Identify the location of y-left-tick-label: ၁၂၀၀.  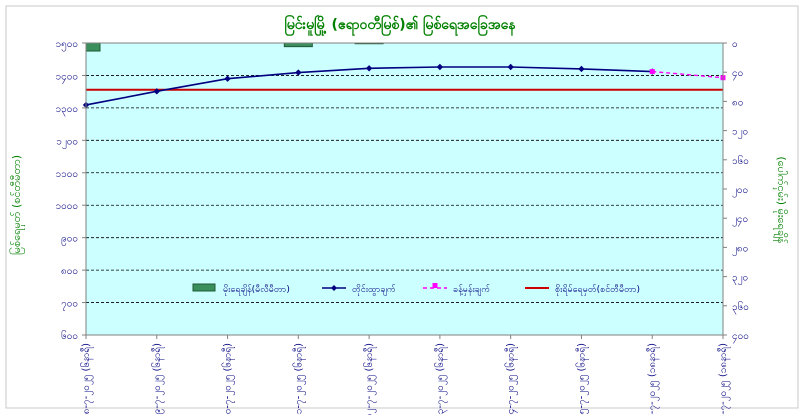
(67, 142).